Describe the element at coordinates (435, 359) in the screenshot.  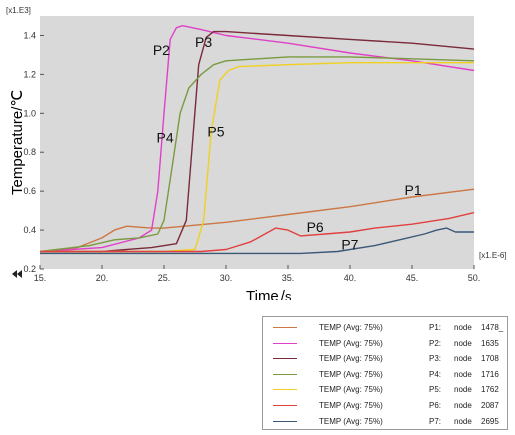
I see `legend-probe-id: P3:` at that location.